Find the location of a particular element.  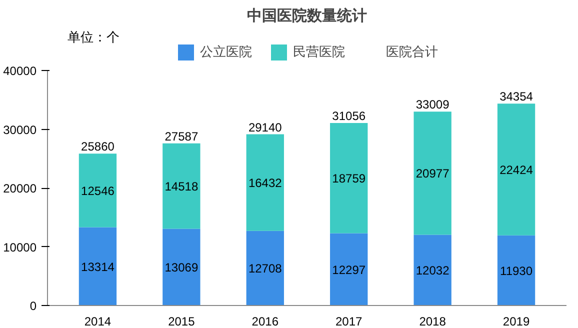

total-label: 25860 is located at coordinates (98, 147).